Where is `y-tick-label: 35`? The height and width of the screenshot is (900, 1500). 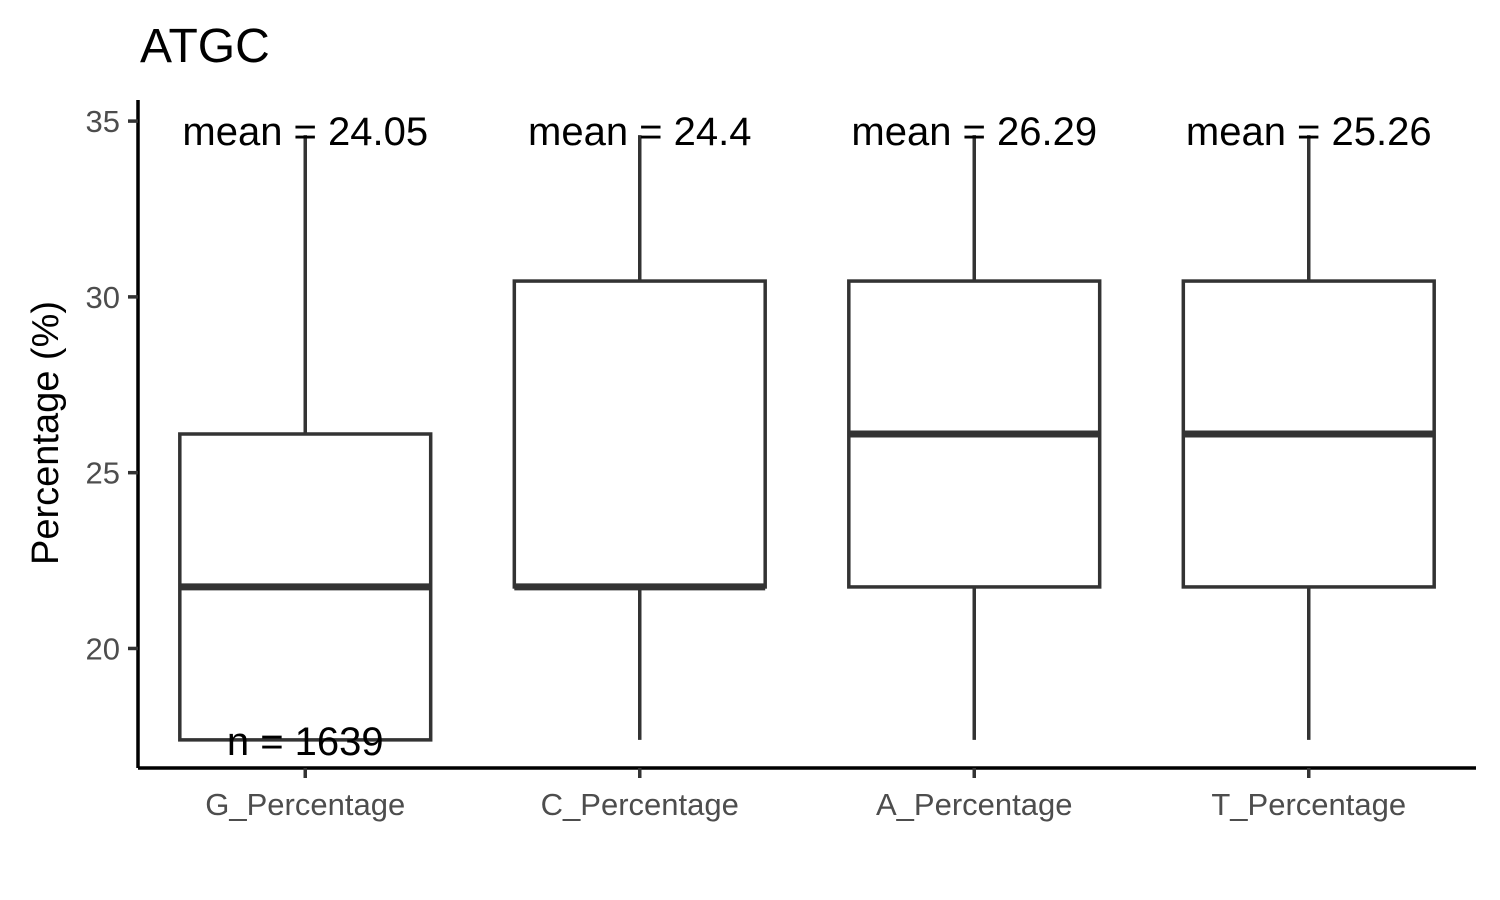
y-tick-label: 35 is located at coordinates (103, 121).